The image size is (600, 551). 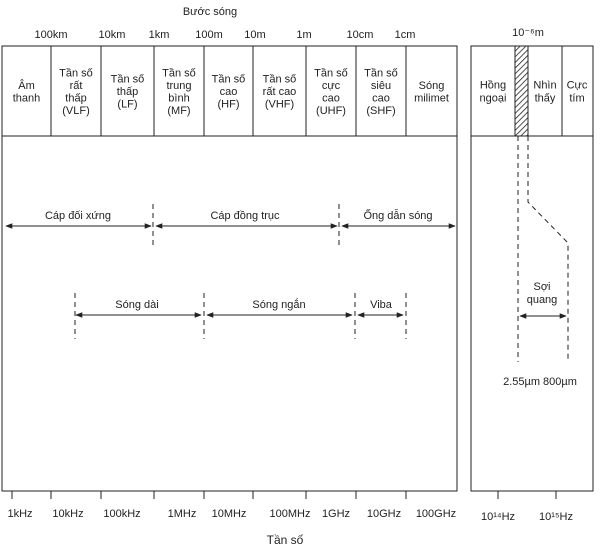 I want to click on band-label: (MF), so click(x=178, y=111).